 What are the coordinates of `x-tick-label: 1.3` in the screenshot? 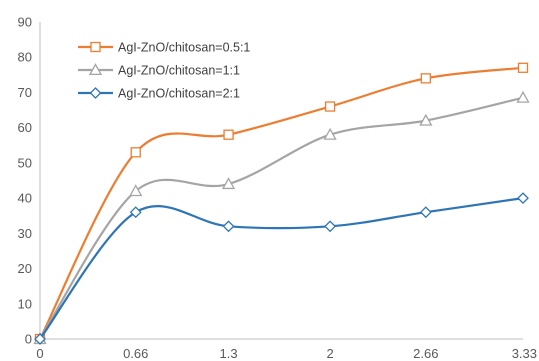 It's located at (229, 353).